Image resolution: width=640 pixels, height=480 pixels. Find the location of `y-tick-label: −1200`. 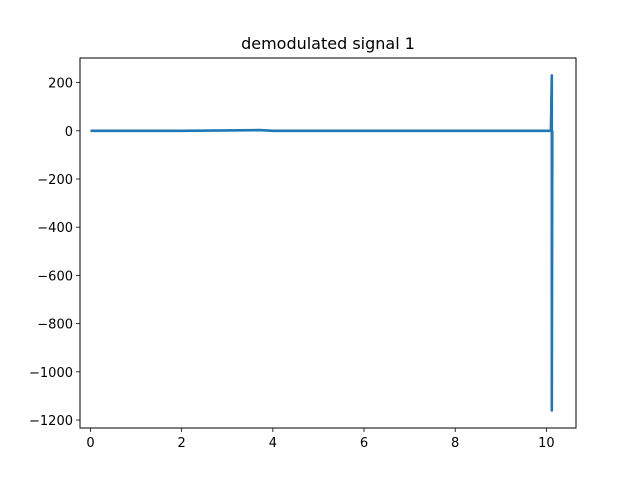

y-tick-label: −1200 is located at coordinates (51, 421).